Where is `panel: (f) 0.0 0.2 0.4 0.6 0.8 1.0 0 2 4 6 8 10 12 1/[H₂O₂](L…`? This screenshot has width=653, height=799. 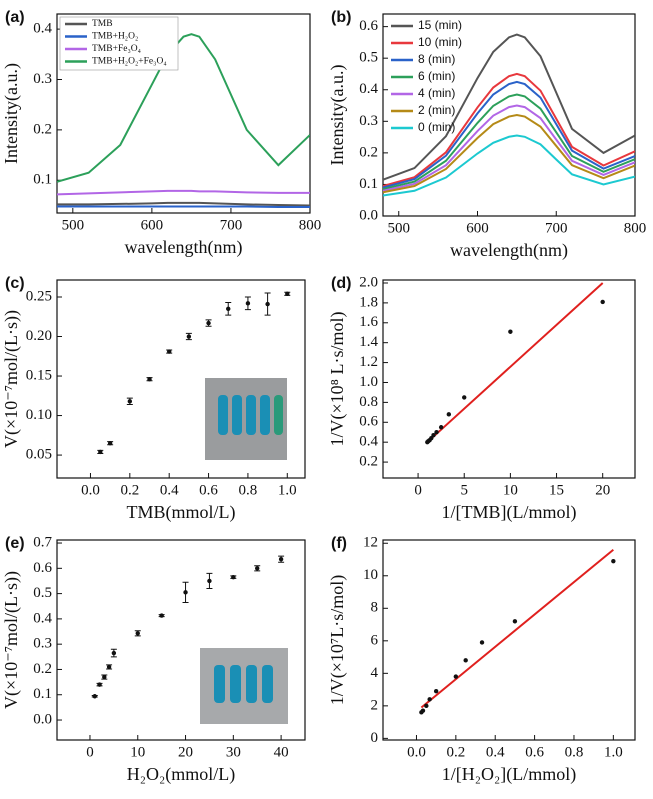
panel: (f) 0.0 0.2 0.4 0.6 0.8 1.0 0 2 4 6 8 10 12 1/[H₂O₂](L… is located at coordinates (481, 660).